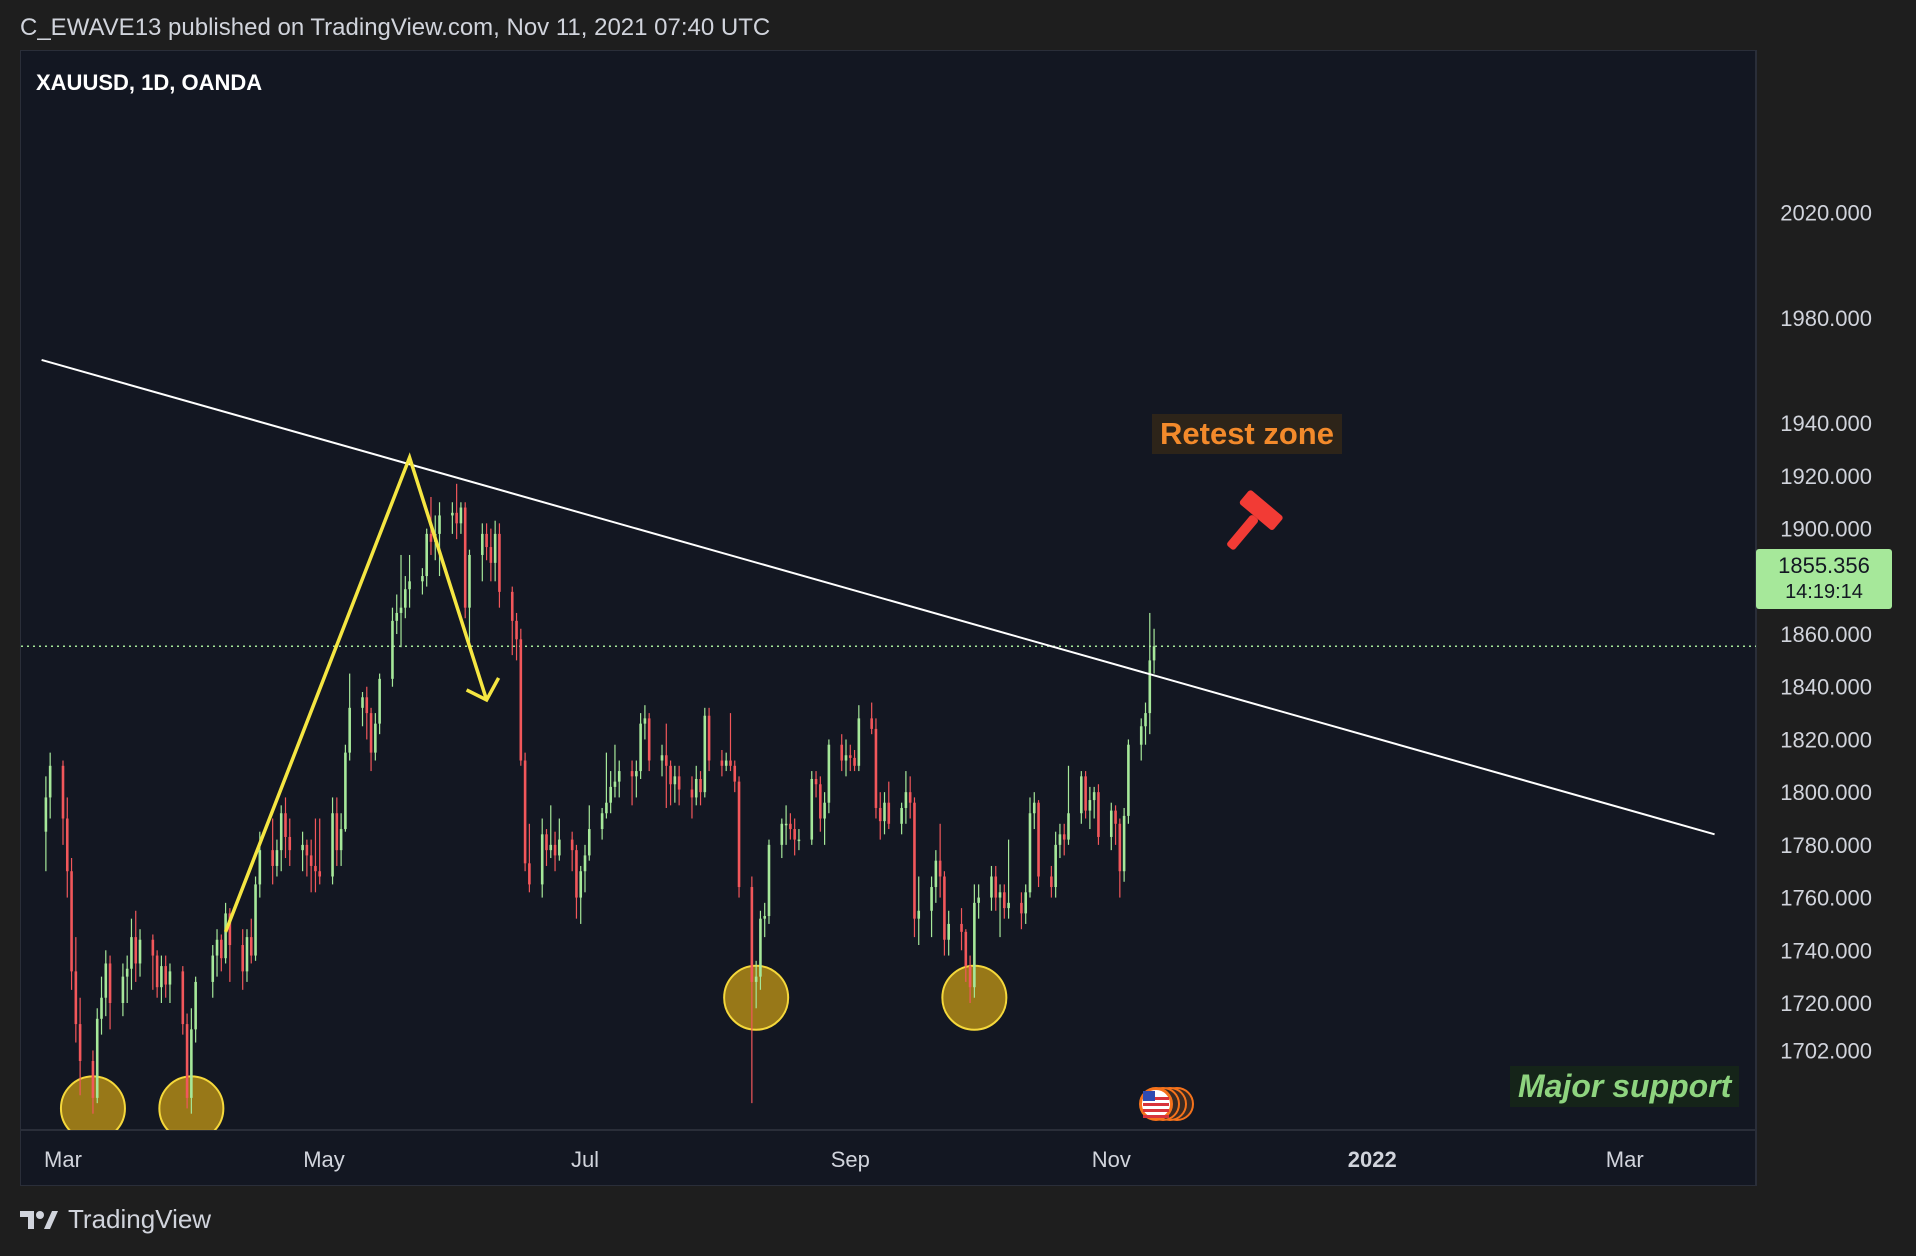  What do you see at coordinates (585, 1159) in the screenshot?
I see `x-tick-label: Jul` at bounding box center [585, 1159].